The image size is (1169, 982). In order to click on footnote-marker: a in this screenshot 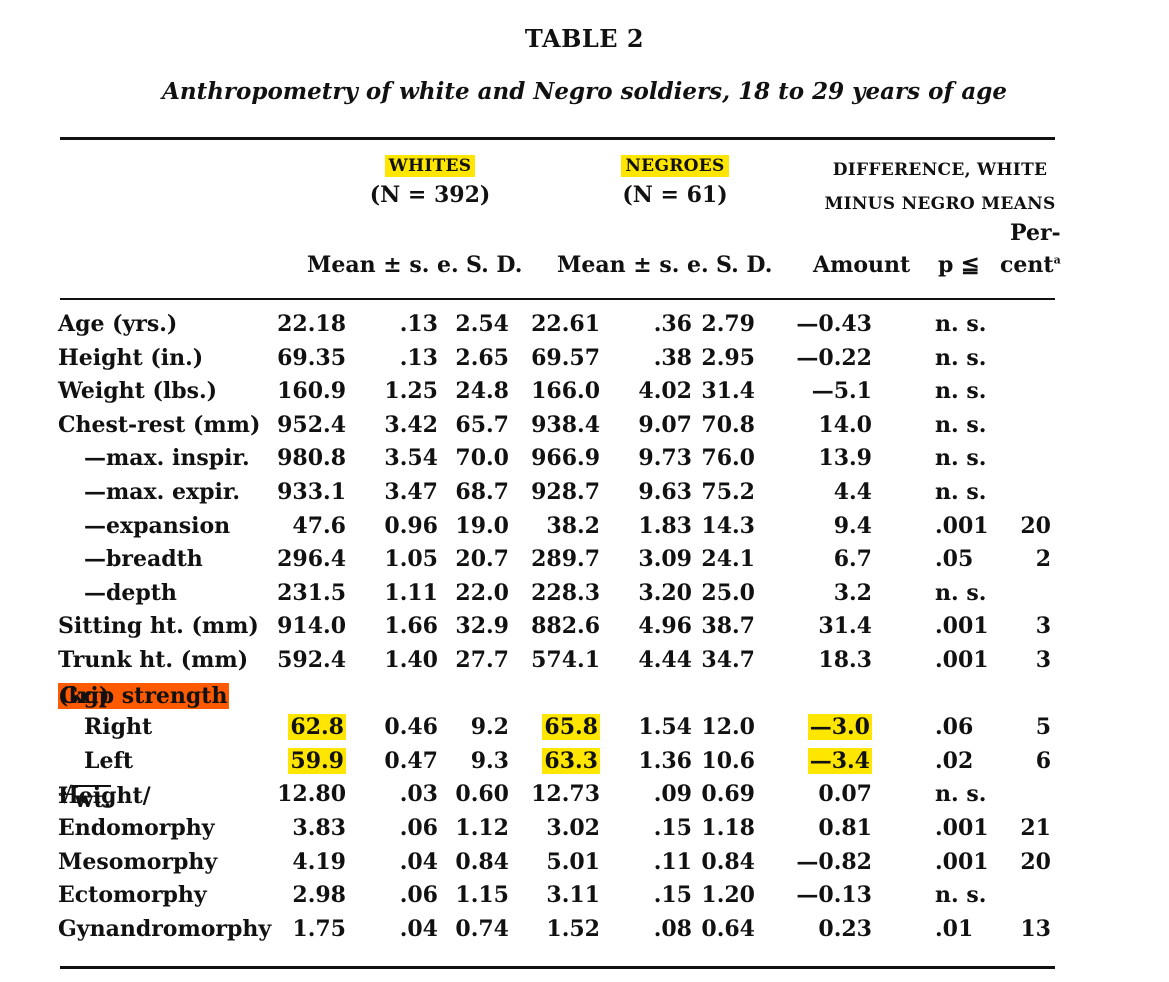, I will do `click(1057, 260)`.